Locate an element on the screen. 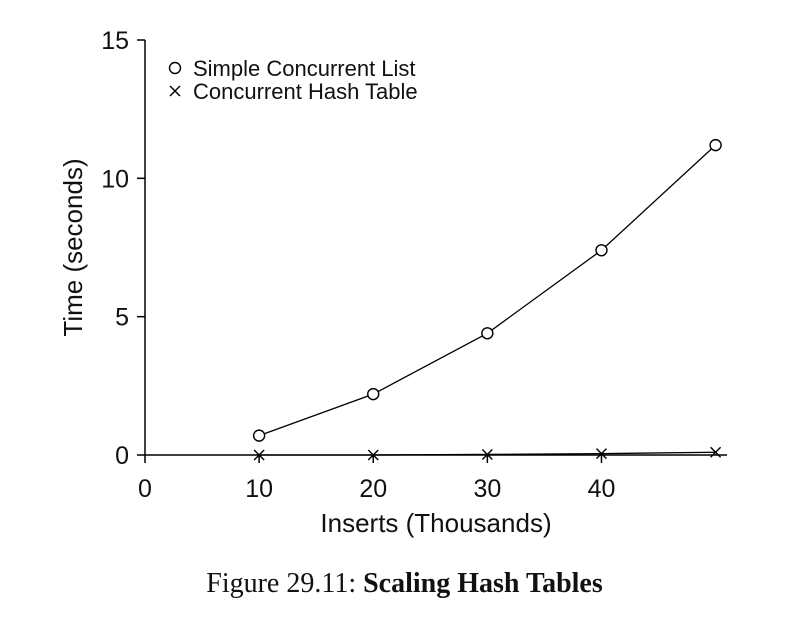 The image size is (809, 628). legend-item: Concurrent Hash Table is located at coordinates (293, 91).